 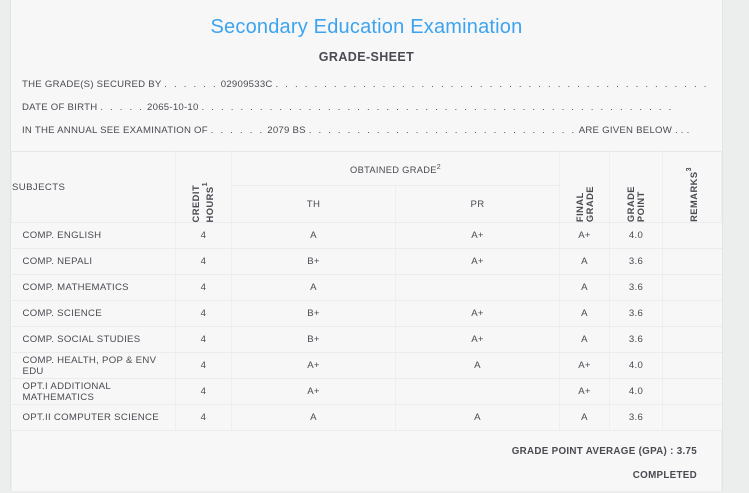 What do you see at coordinates (93, 261) in the screenshot?
I see `cell-subject: COMP. NEPALI` at bounding box center [93, 261].